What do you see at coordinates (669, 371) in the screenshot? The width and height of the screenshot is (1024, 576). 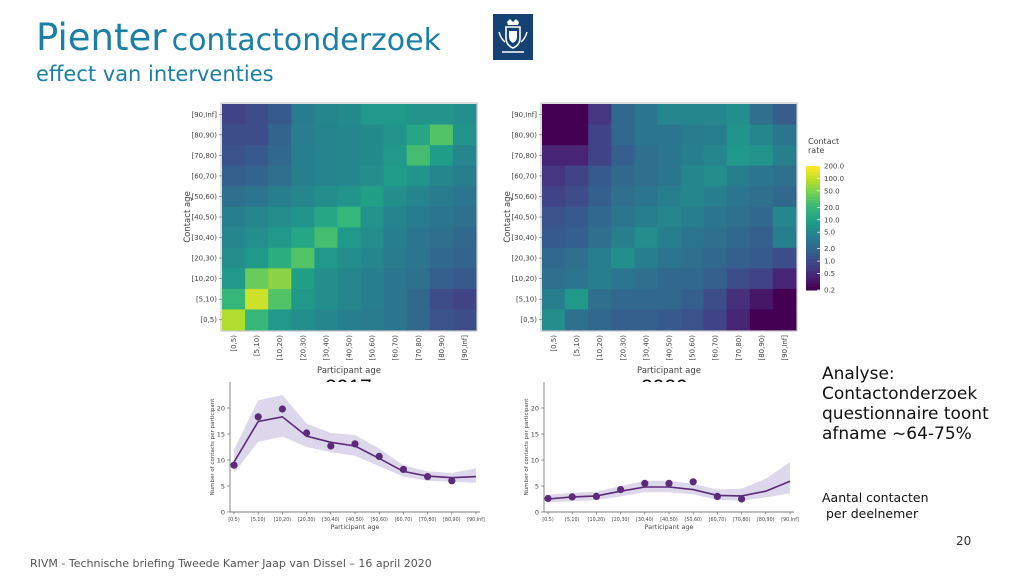 I see `x-axis-label: Participant age` at bounding box center [669, 371].